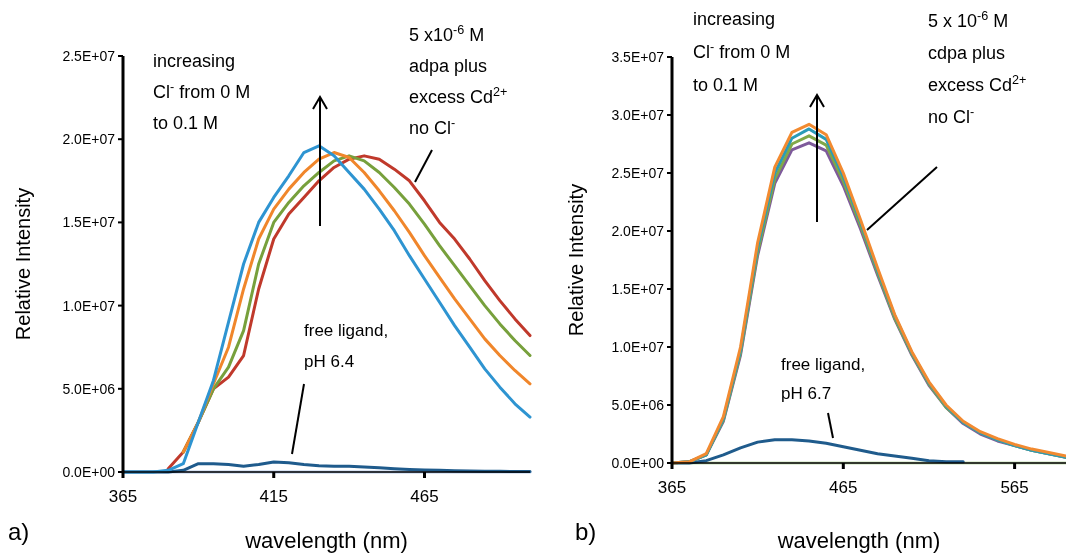  I want to click on y-tick-label: 3.5E+07, so click(638, 56).